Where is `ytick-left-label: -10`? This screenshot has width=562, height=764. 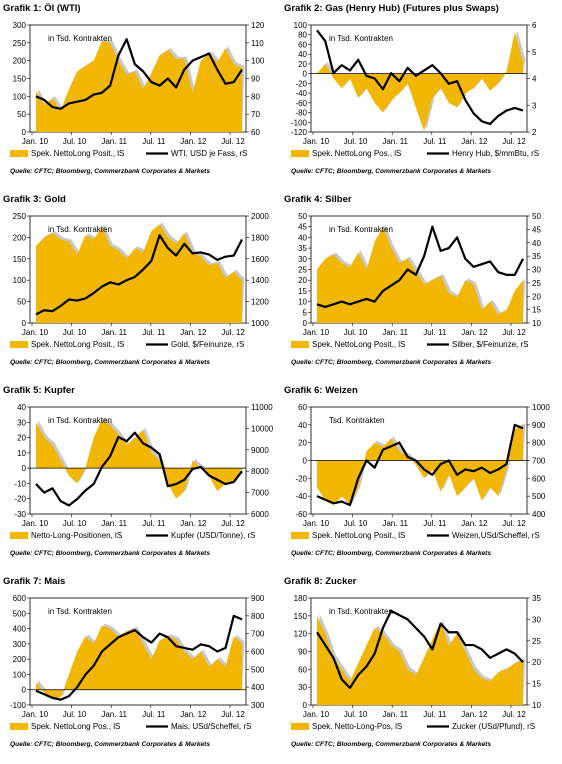 ytick-left-label: -10 is located at coordinates (20, 483).